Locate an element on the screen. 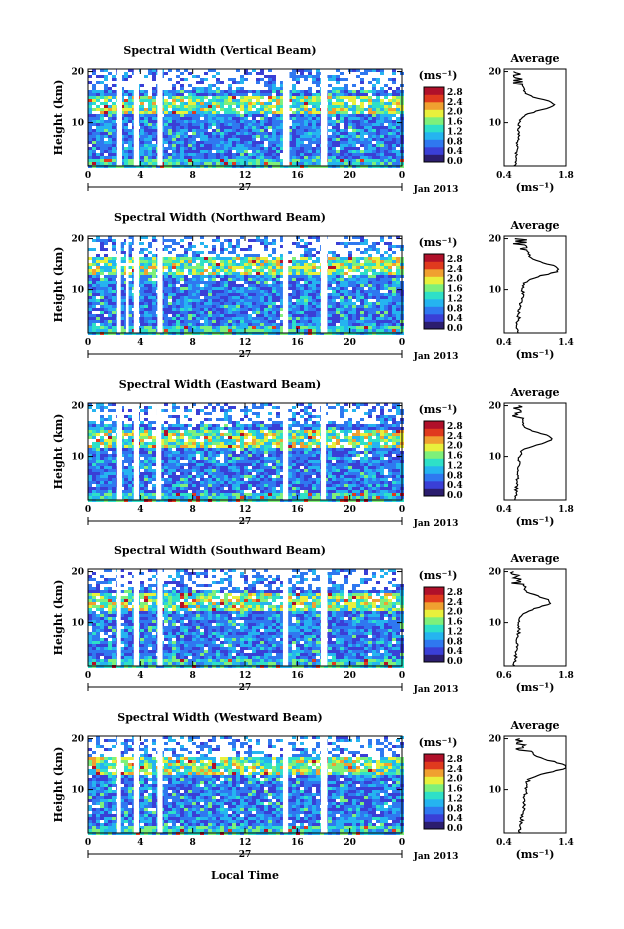  average-x-tick-label: 0.4 is located at coordinates (504, 343).